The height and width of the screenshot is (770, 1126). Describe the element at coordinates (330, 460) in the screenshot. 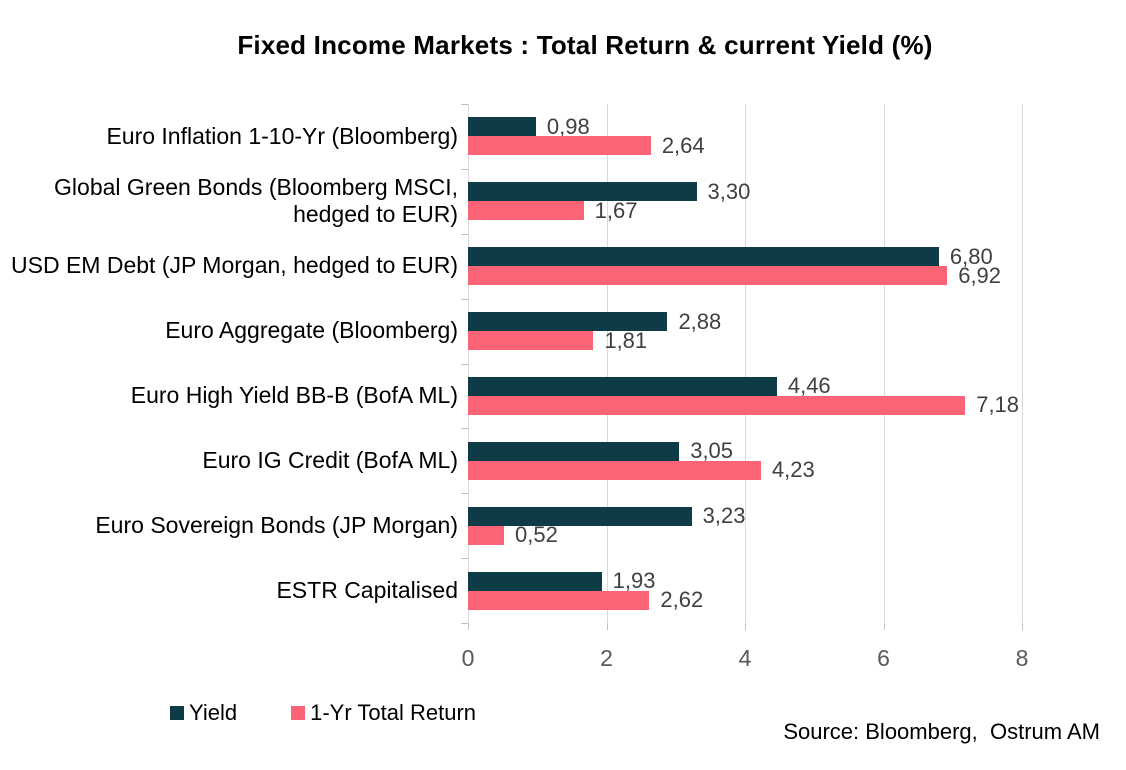

I see `category-label: Euro IG Credit (BofA ML)` at that location.